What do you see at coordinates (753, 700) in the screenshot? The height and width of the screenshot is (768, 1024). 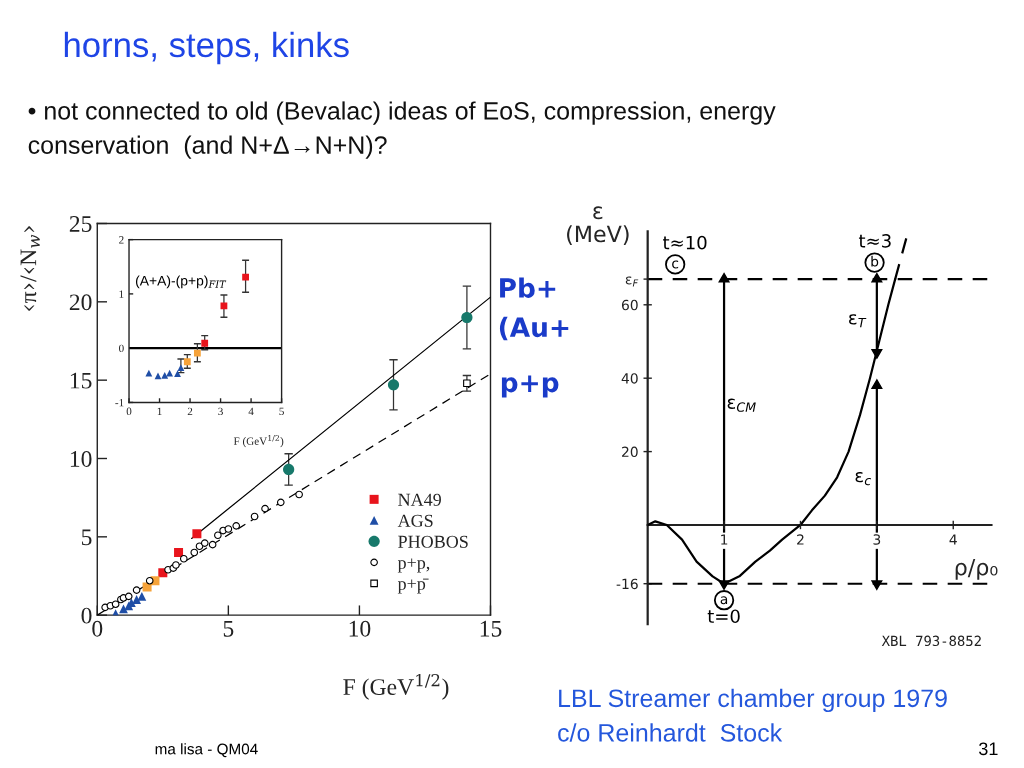 I see `text: LBL Streamer chamber group 1979` at bounding box center [753, 700].